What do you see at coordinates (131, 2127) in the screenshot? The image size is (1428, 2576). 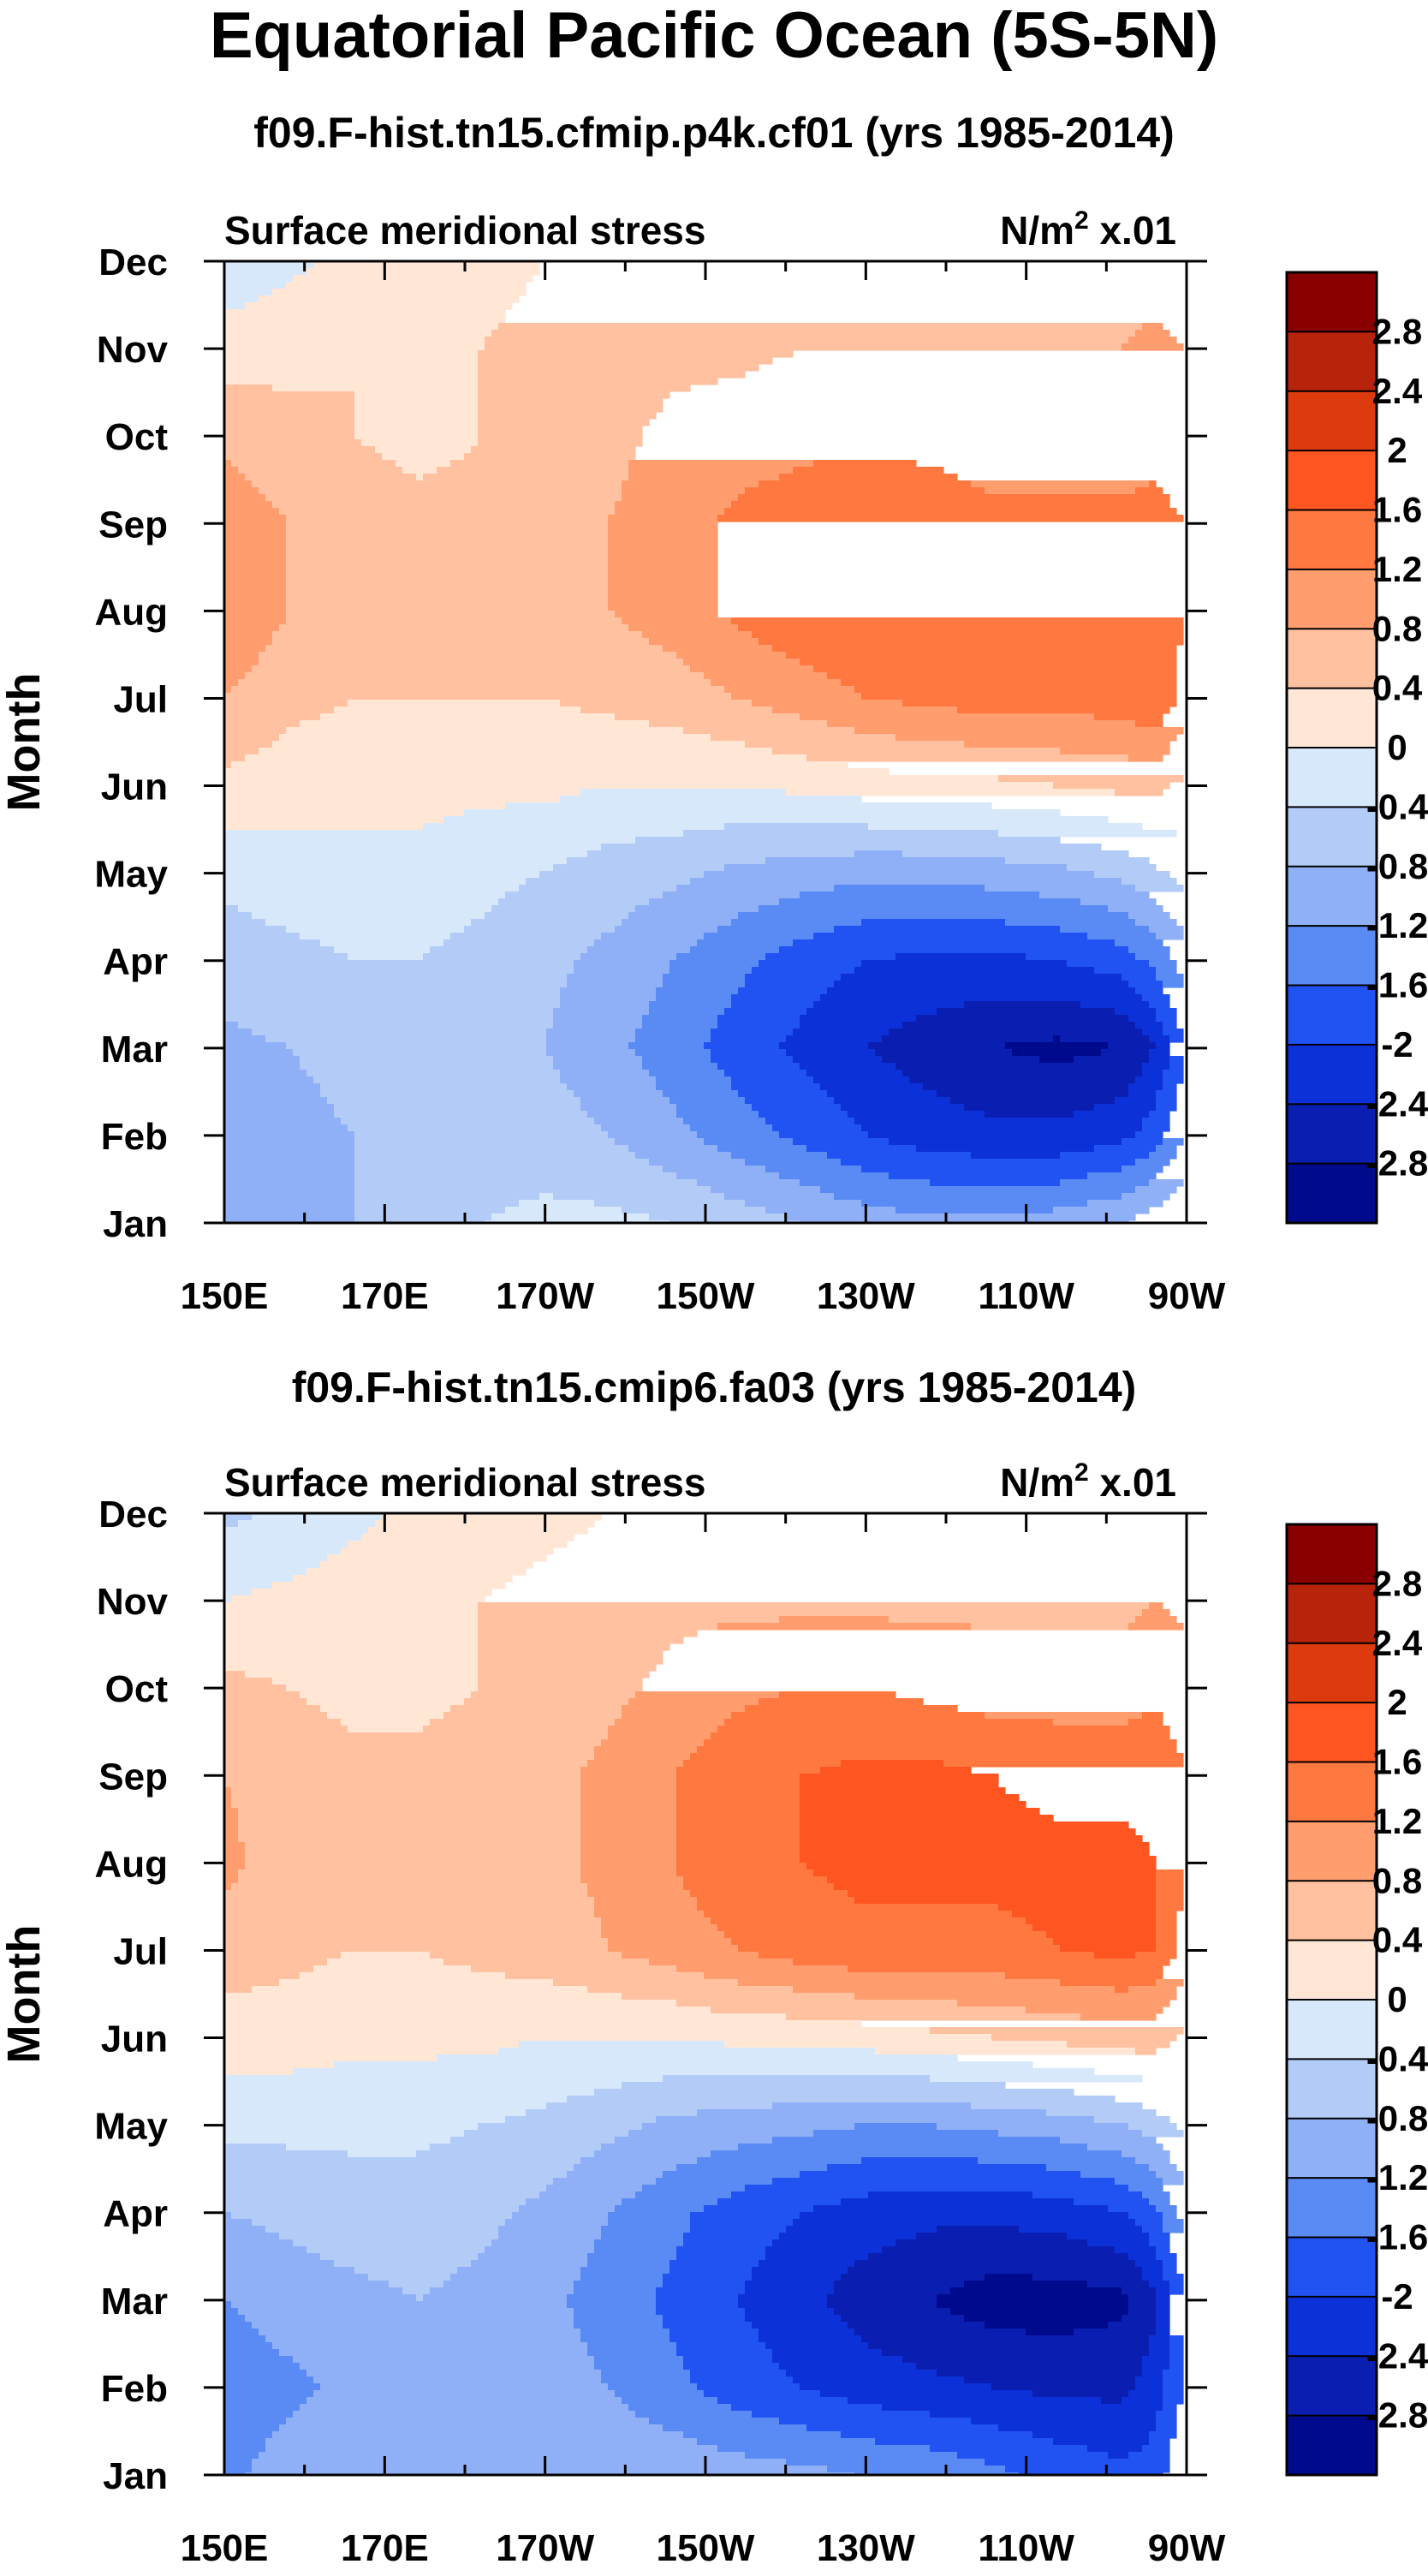 I see `y-tick-label: May` at bounding box center [131, 2127].